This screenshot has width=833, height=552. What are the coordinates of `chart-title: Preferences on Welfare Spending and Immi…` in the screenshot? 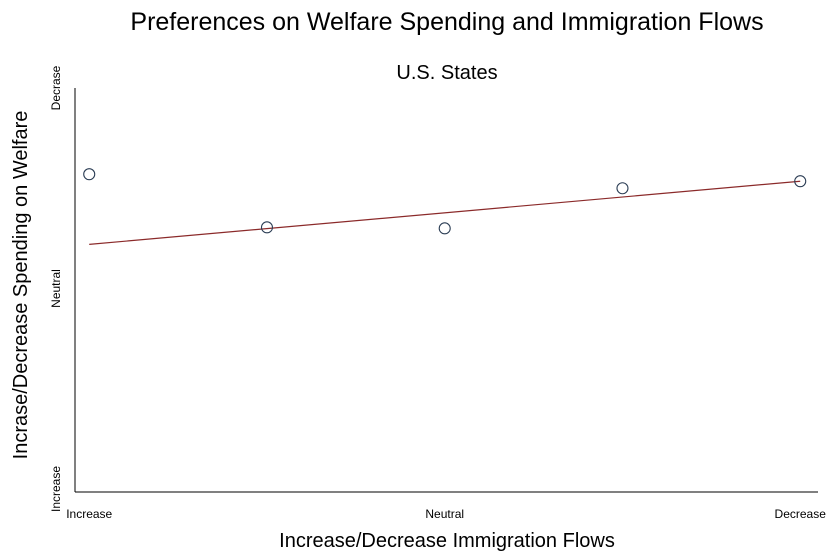 It's located at (446, 22).